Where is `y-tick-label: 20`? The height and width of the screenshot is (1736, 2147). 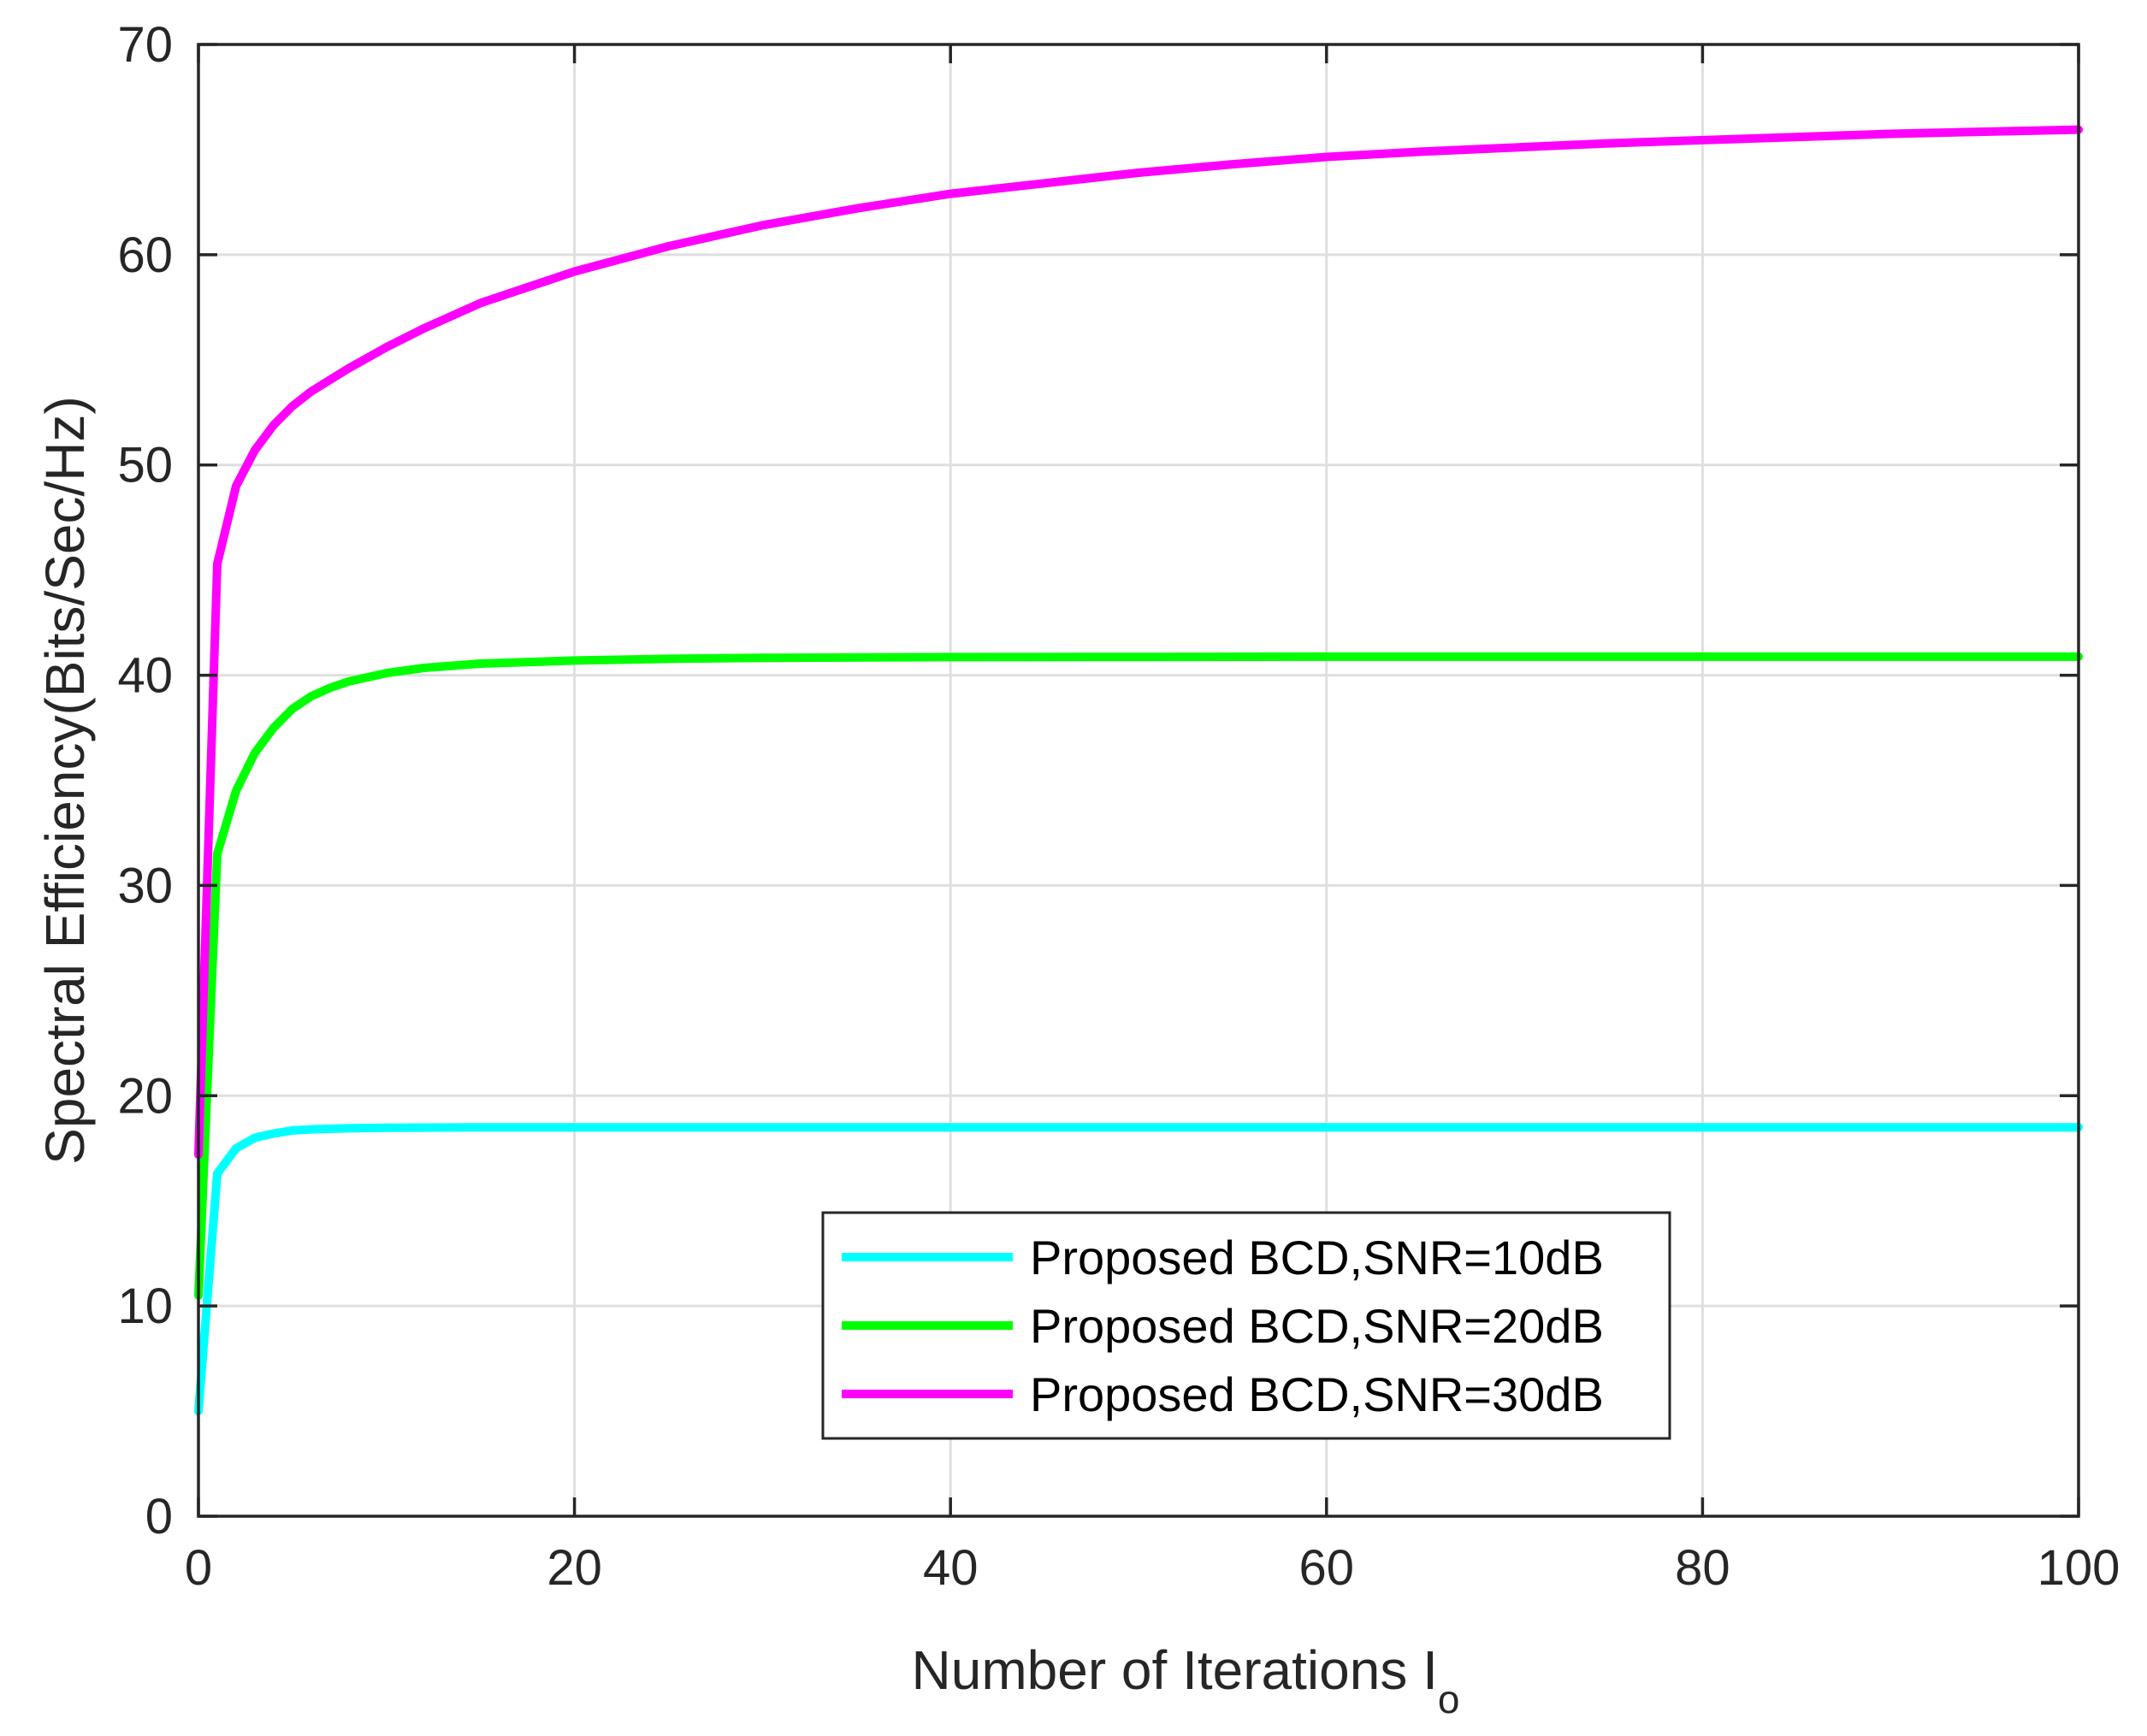
y-tick-label: 20 is located at coordinates (145, 1096).